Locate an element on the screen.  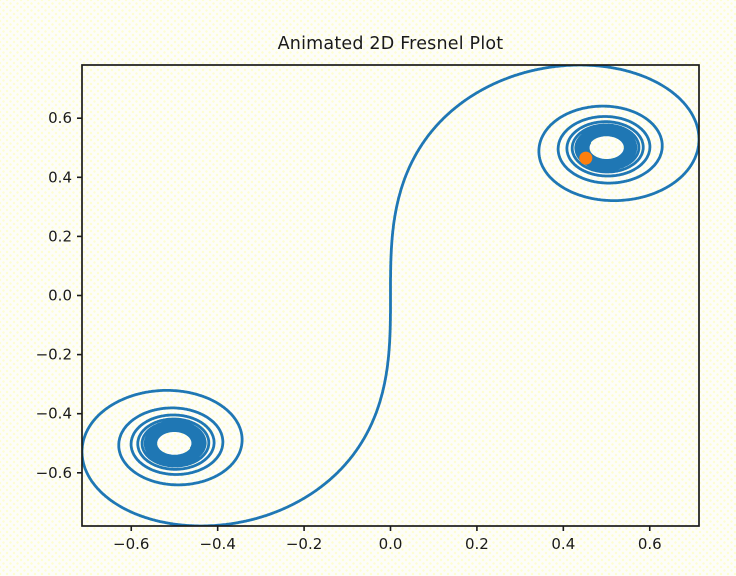
y-axis-tick-label: −0.4 is located at coordinates (54, 414).